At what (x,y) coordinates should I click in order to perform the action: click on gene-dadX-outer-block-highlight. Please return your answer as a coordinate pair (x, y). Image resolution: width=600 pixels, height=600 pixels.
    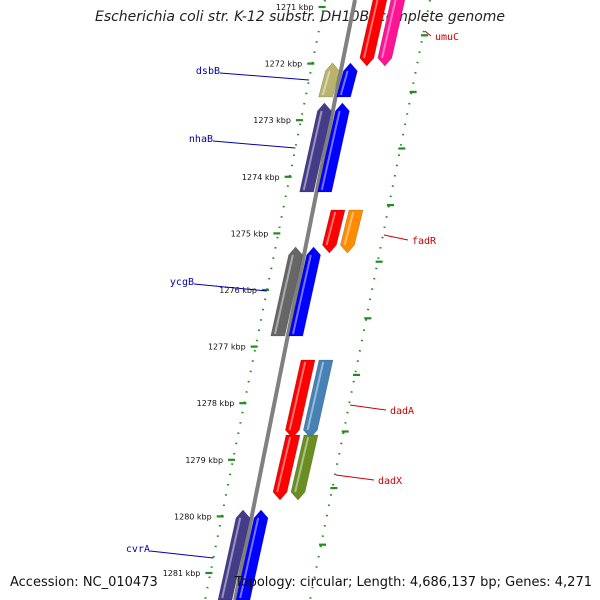
    Looking at the image, I should click on (284, 464).